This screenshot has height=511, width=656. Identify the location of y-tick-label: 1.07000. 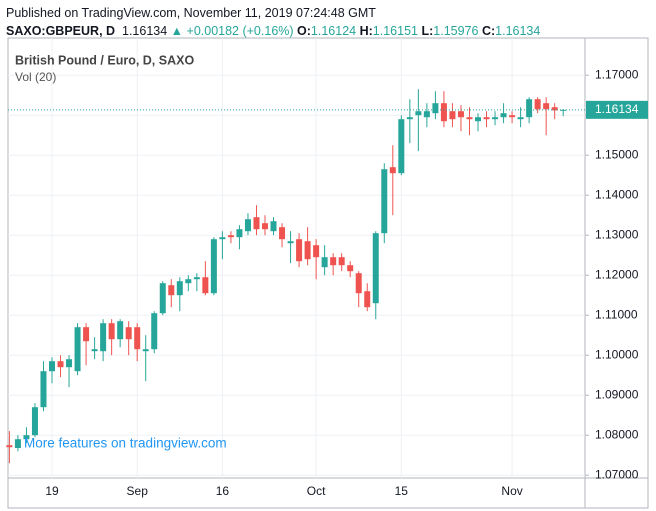
(617, 474).